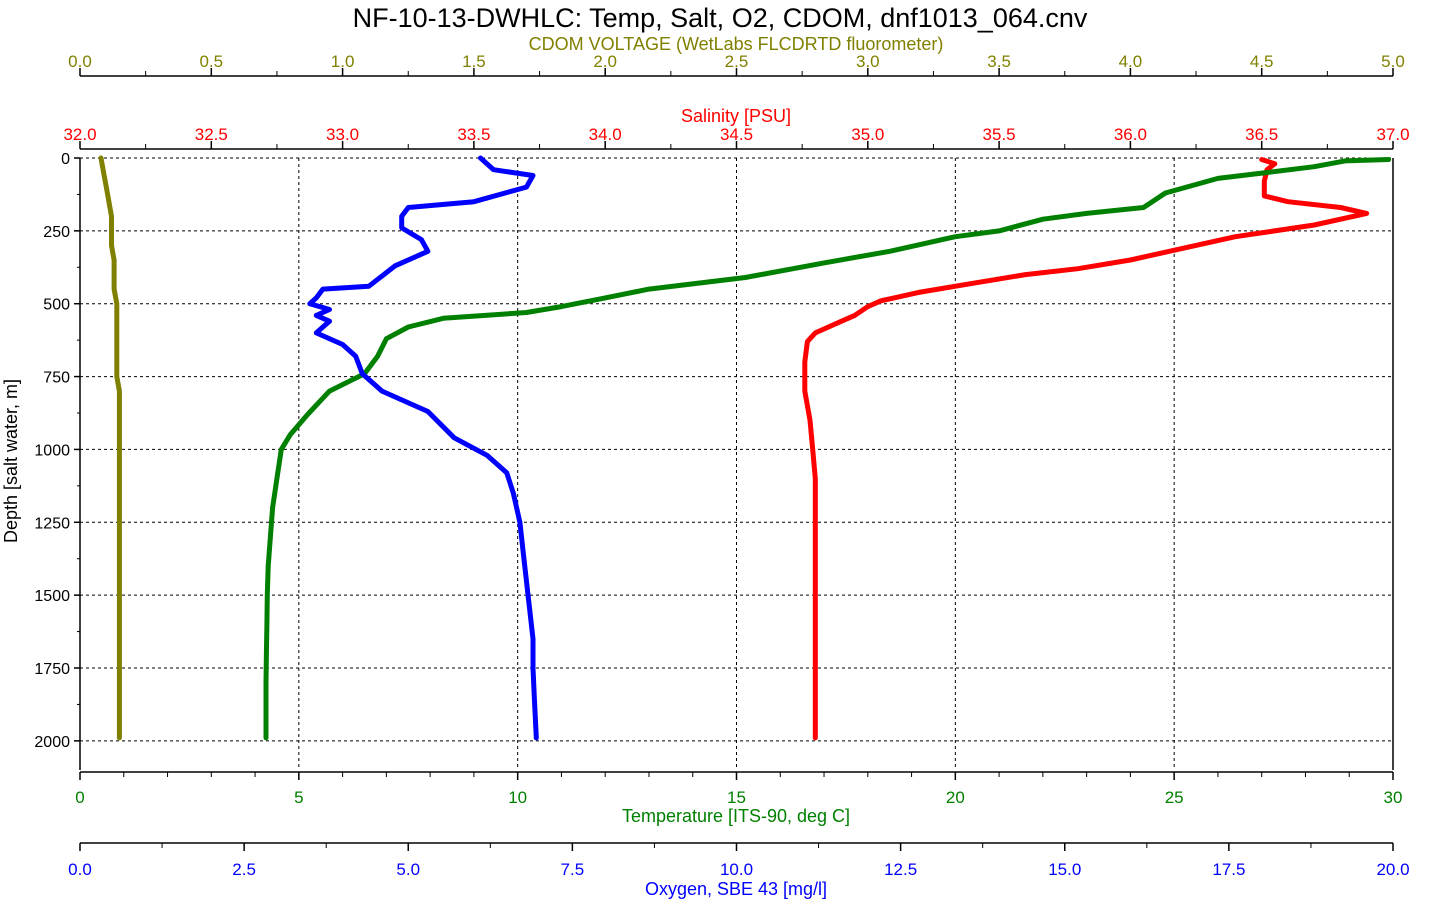 This screenshot has height=905, width=1440. I want to click on cdom-tick-label: 3.0, so click(868, 61).